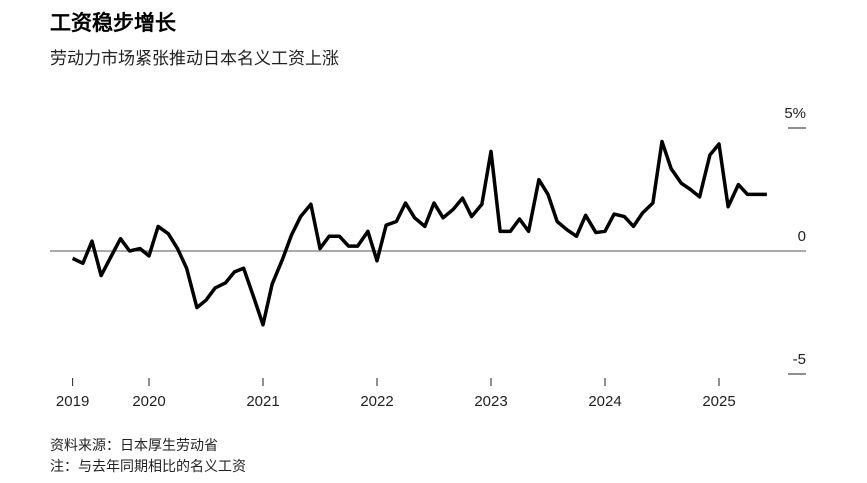 The image size is (867, 483). What do you see at coordinates (376, 401) in the screenshot?
I see `x-tick-label: 2022` at bounding box center [376, 401].